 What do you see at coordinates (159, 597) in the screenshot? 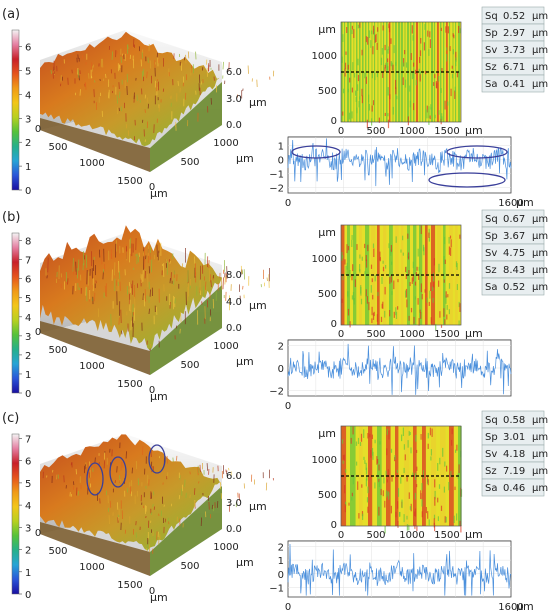
I see `surface-x-unit: µm` at bounding box center [159, 597].